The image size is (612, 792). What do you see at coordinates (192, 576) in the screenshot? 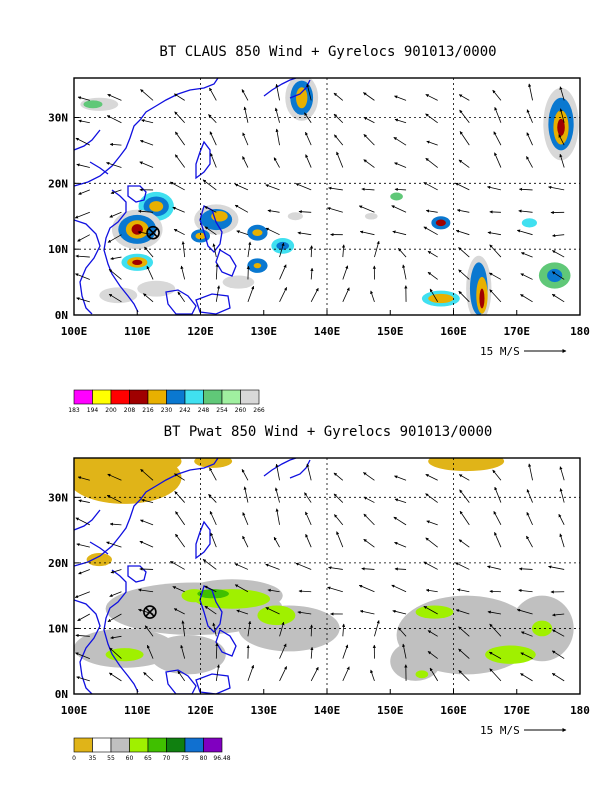
I see `coastline` at bounding box center [192, 576].